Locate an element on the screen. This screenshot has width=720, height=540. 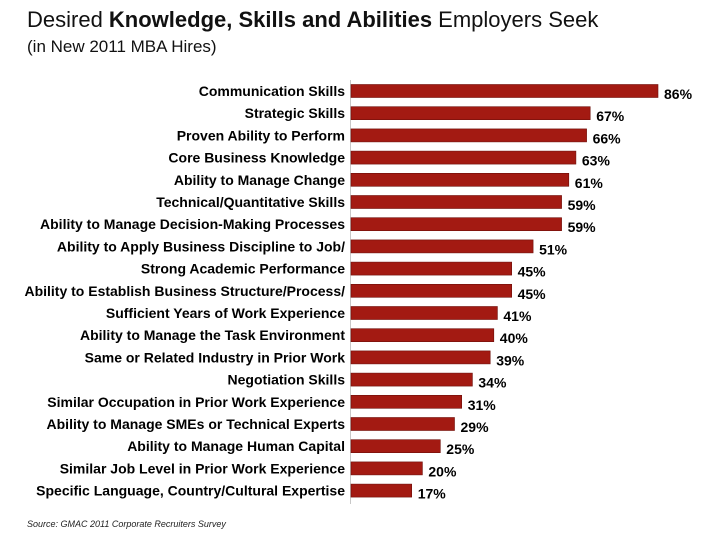
category-label: Proven Ability to Perform is located at coordinates (261, 135).